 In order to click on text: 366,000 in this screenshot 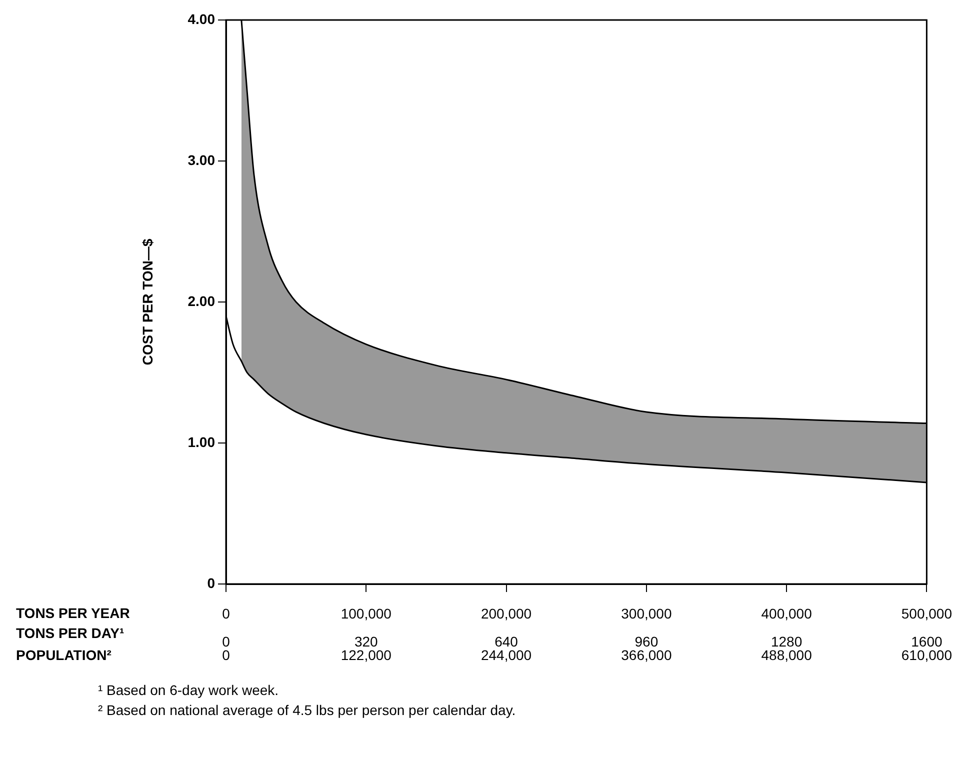, I will do `click(646, 654)`.